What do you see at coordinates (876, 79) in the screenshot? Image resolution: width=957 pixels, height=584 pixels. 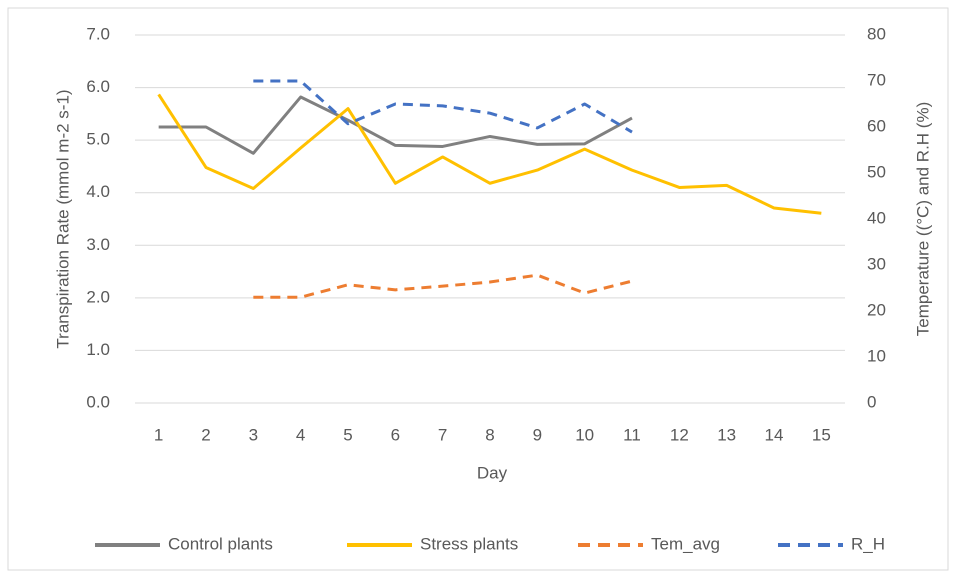 I see `y2-tick-label: 70` at bounding box center [876, 79].